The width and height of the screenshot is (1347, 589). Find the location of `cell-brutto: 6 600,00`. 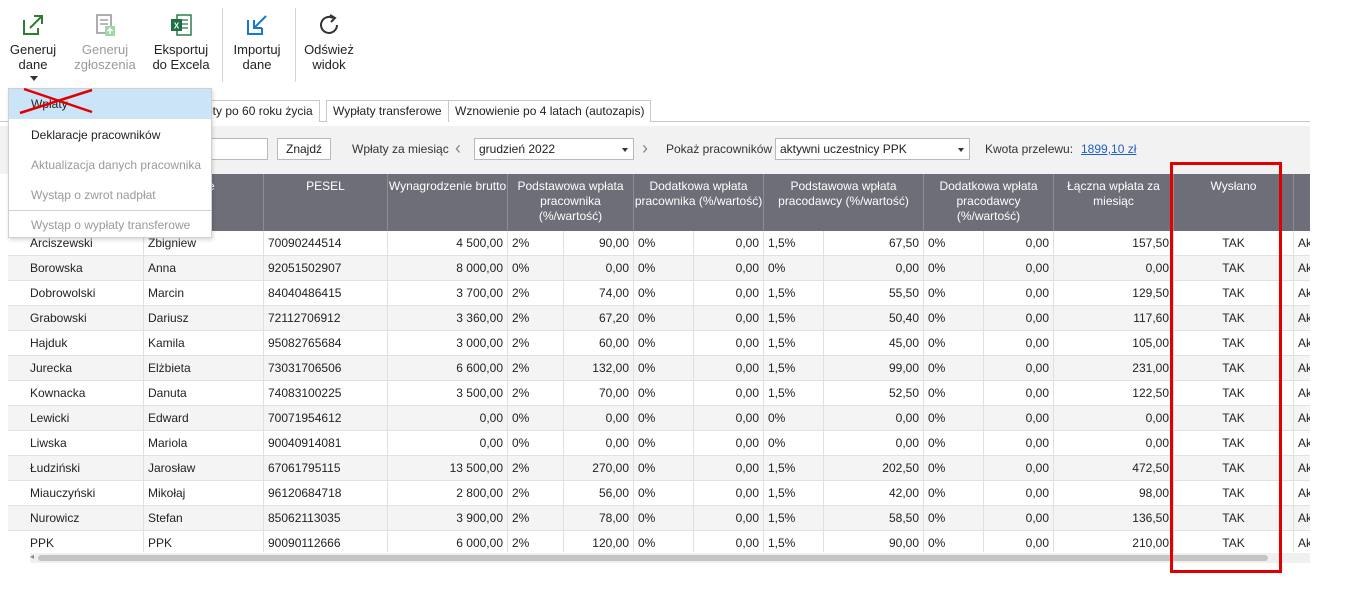

cell-brutto: 6 600,00 is located at coordinates (448, 368).